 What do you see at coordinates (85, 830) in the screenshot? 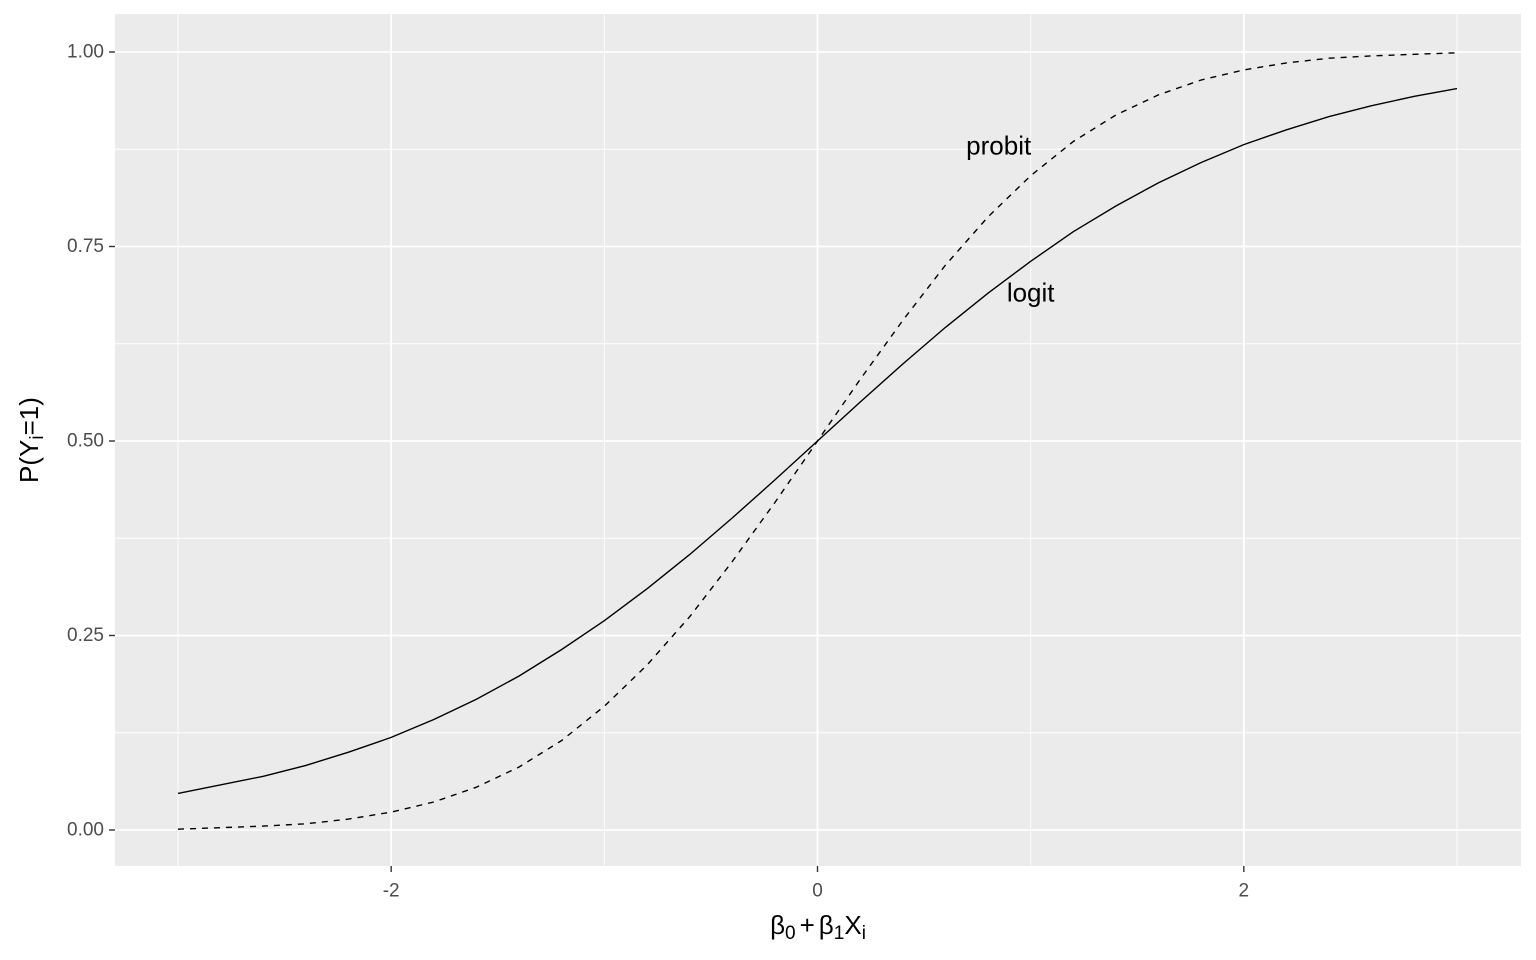
I see `y-tick-label: 0.00` at bounding box center [85, 830].